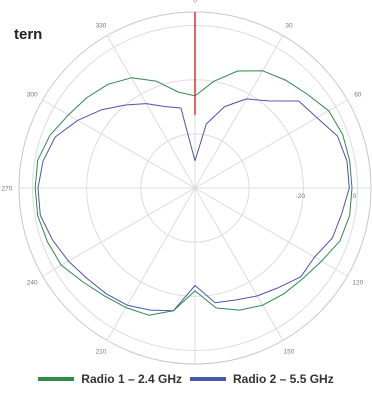  What do you see at coordinates (283, 379) in the screenshot?
I see `legend-label-radio-2: Radio 2 – 5.5 GHz` at bounding box center [283, 379].